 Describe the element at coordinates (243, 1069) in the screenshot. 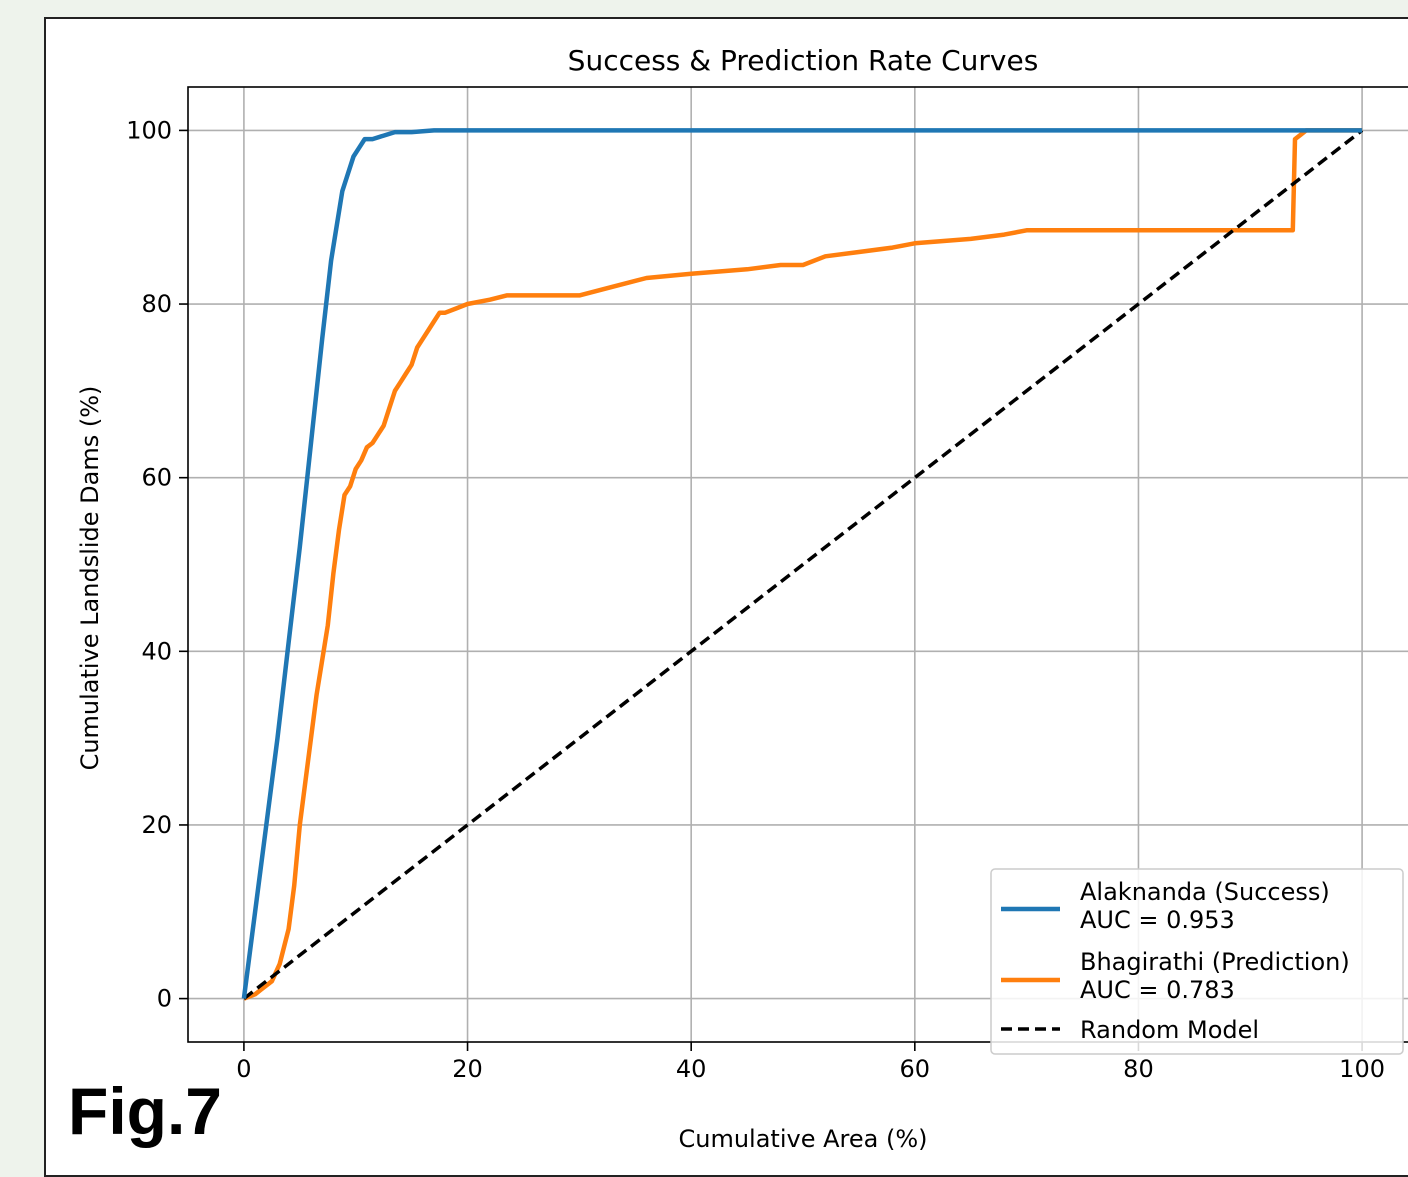

I see `x-tick-label: 0` at that location.